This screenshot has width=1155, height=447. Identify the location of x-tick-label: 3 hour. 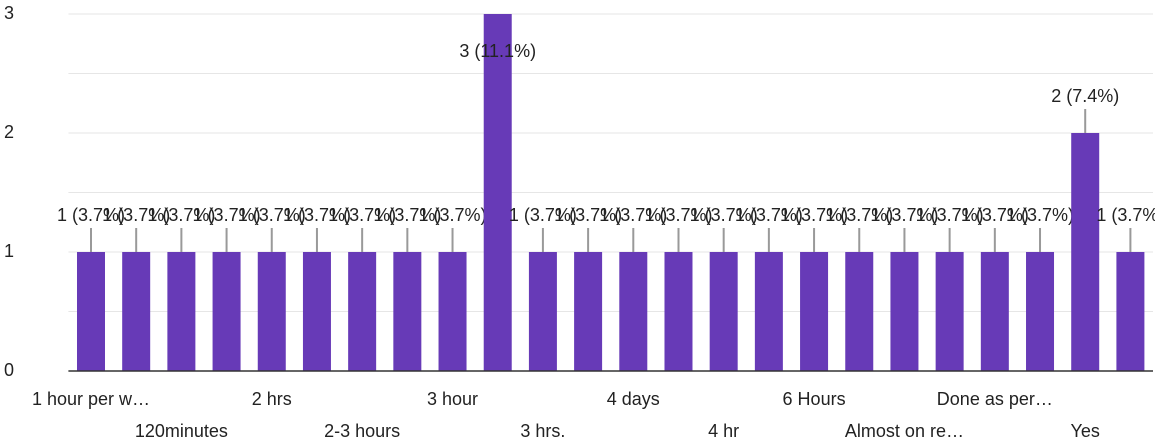
(452, 399).